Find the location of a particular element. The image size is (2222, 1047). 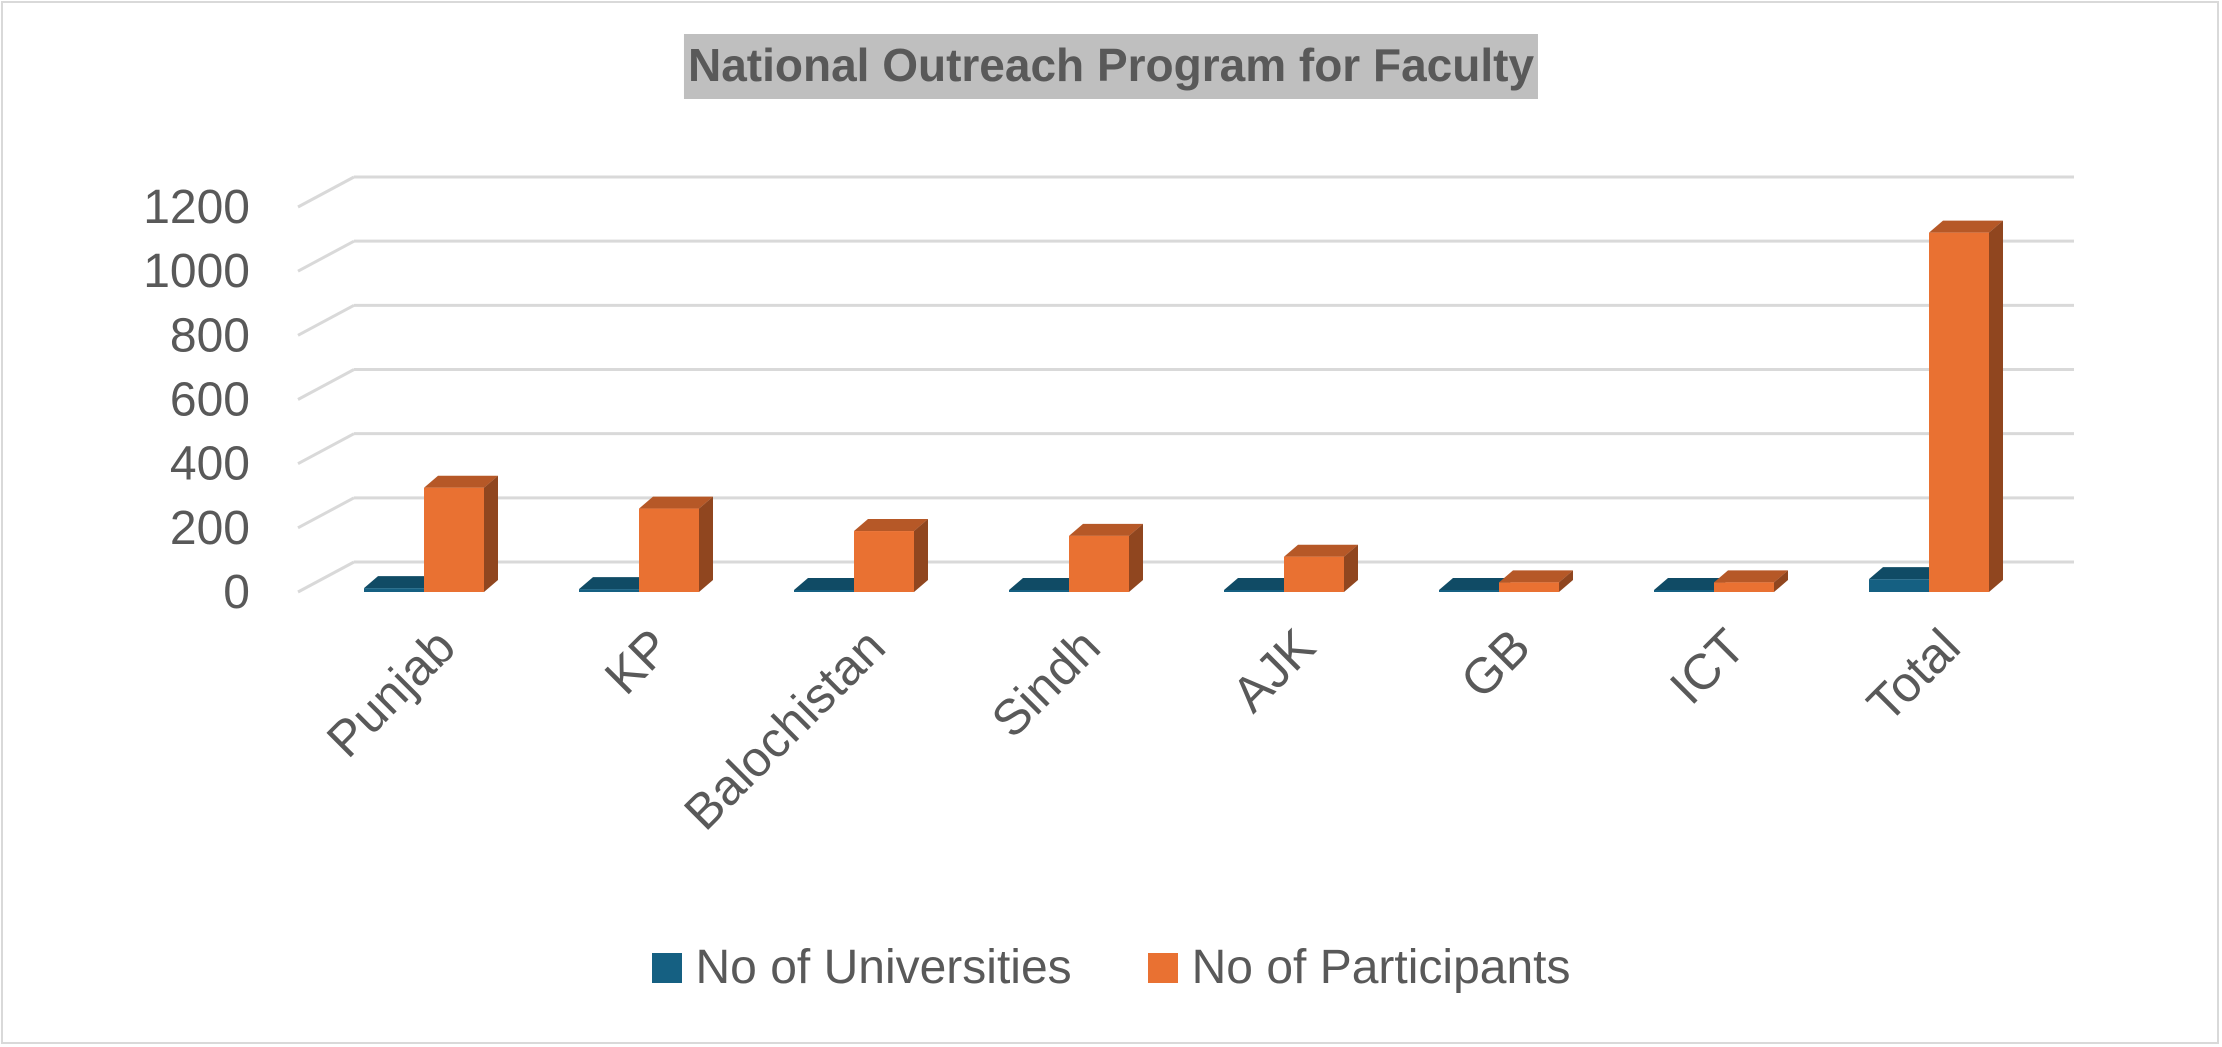

bar-no-of-participants-sindh is located at coordinates (1106, 557).